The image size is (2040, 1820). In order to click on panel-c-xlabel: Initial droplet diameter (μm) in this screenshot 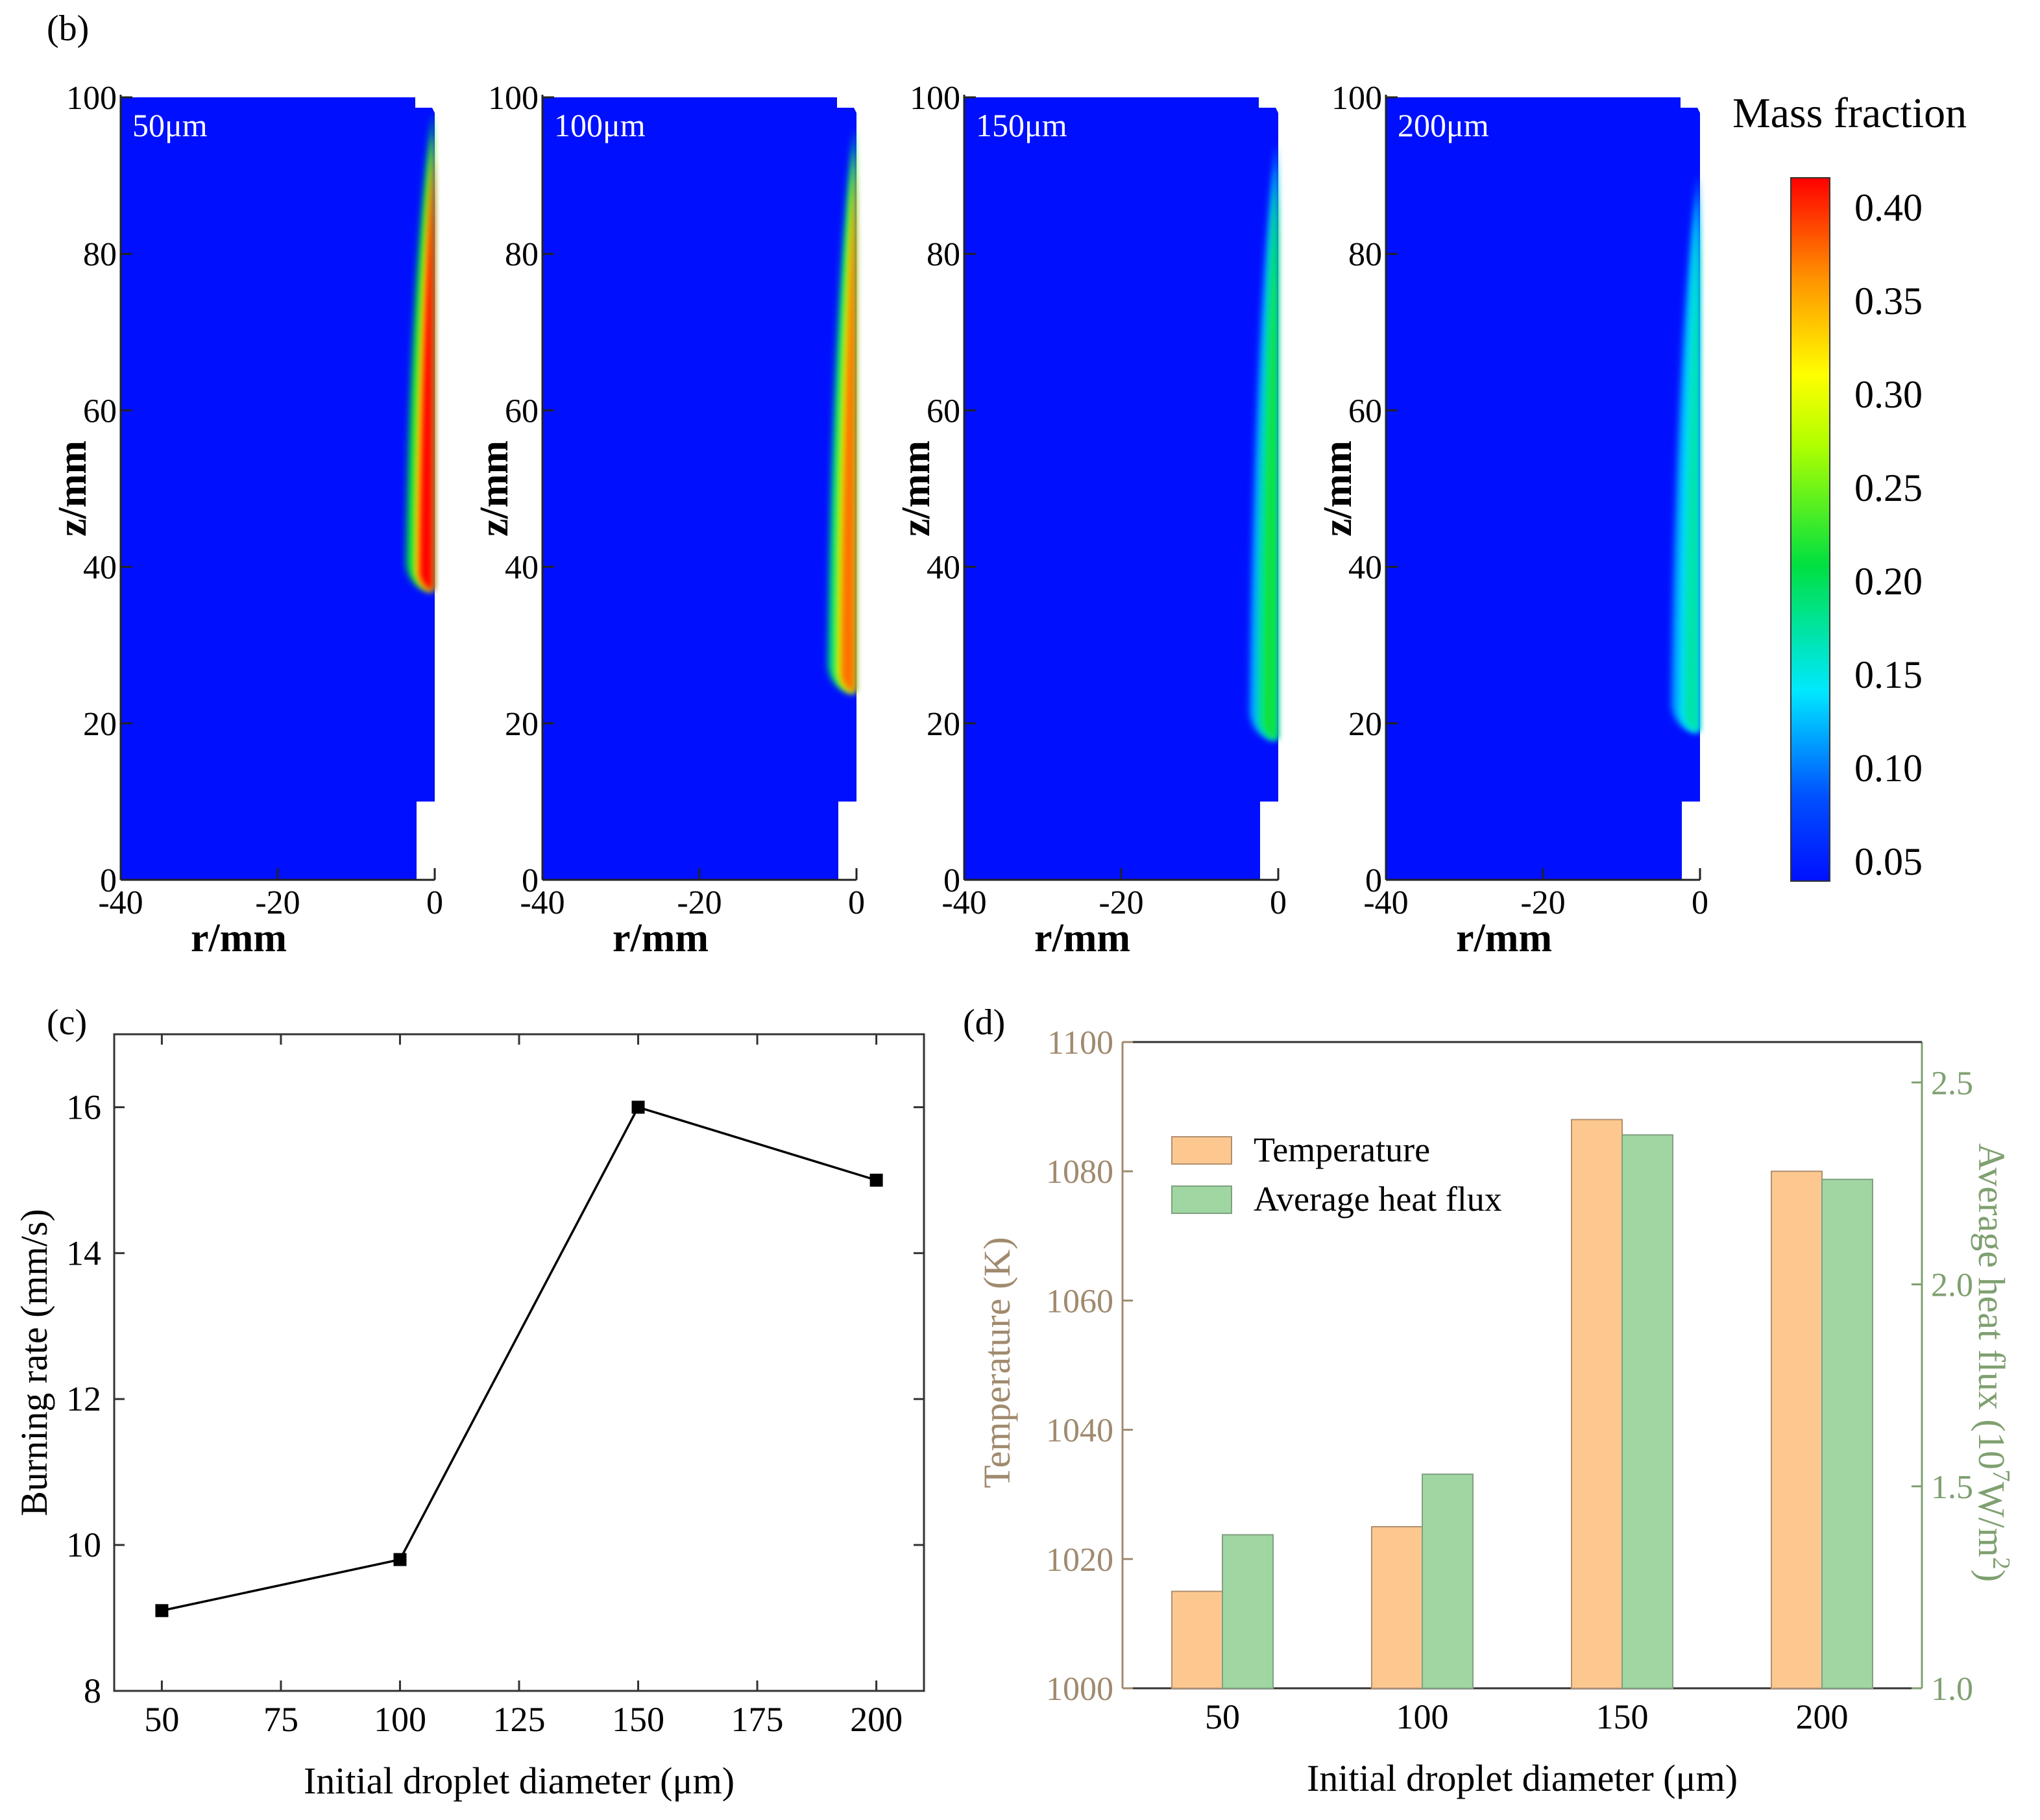, I will do `click(519, 1781)`.